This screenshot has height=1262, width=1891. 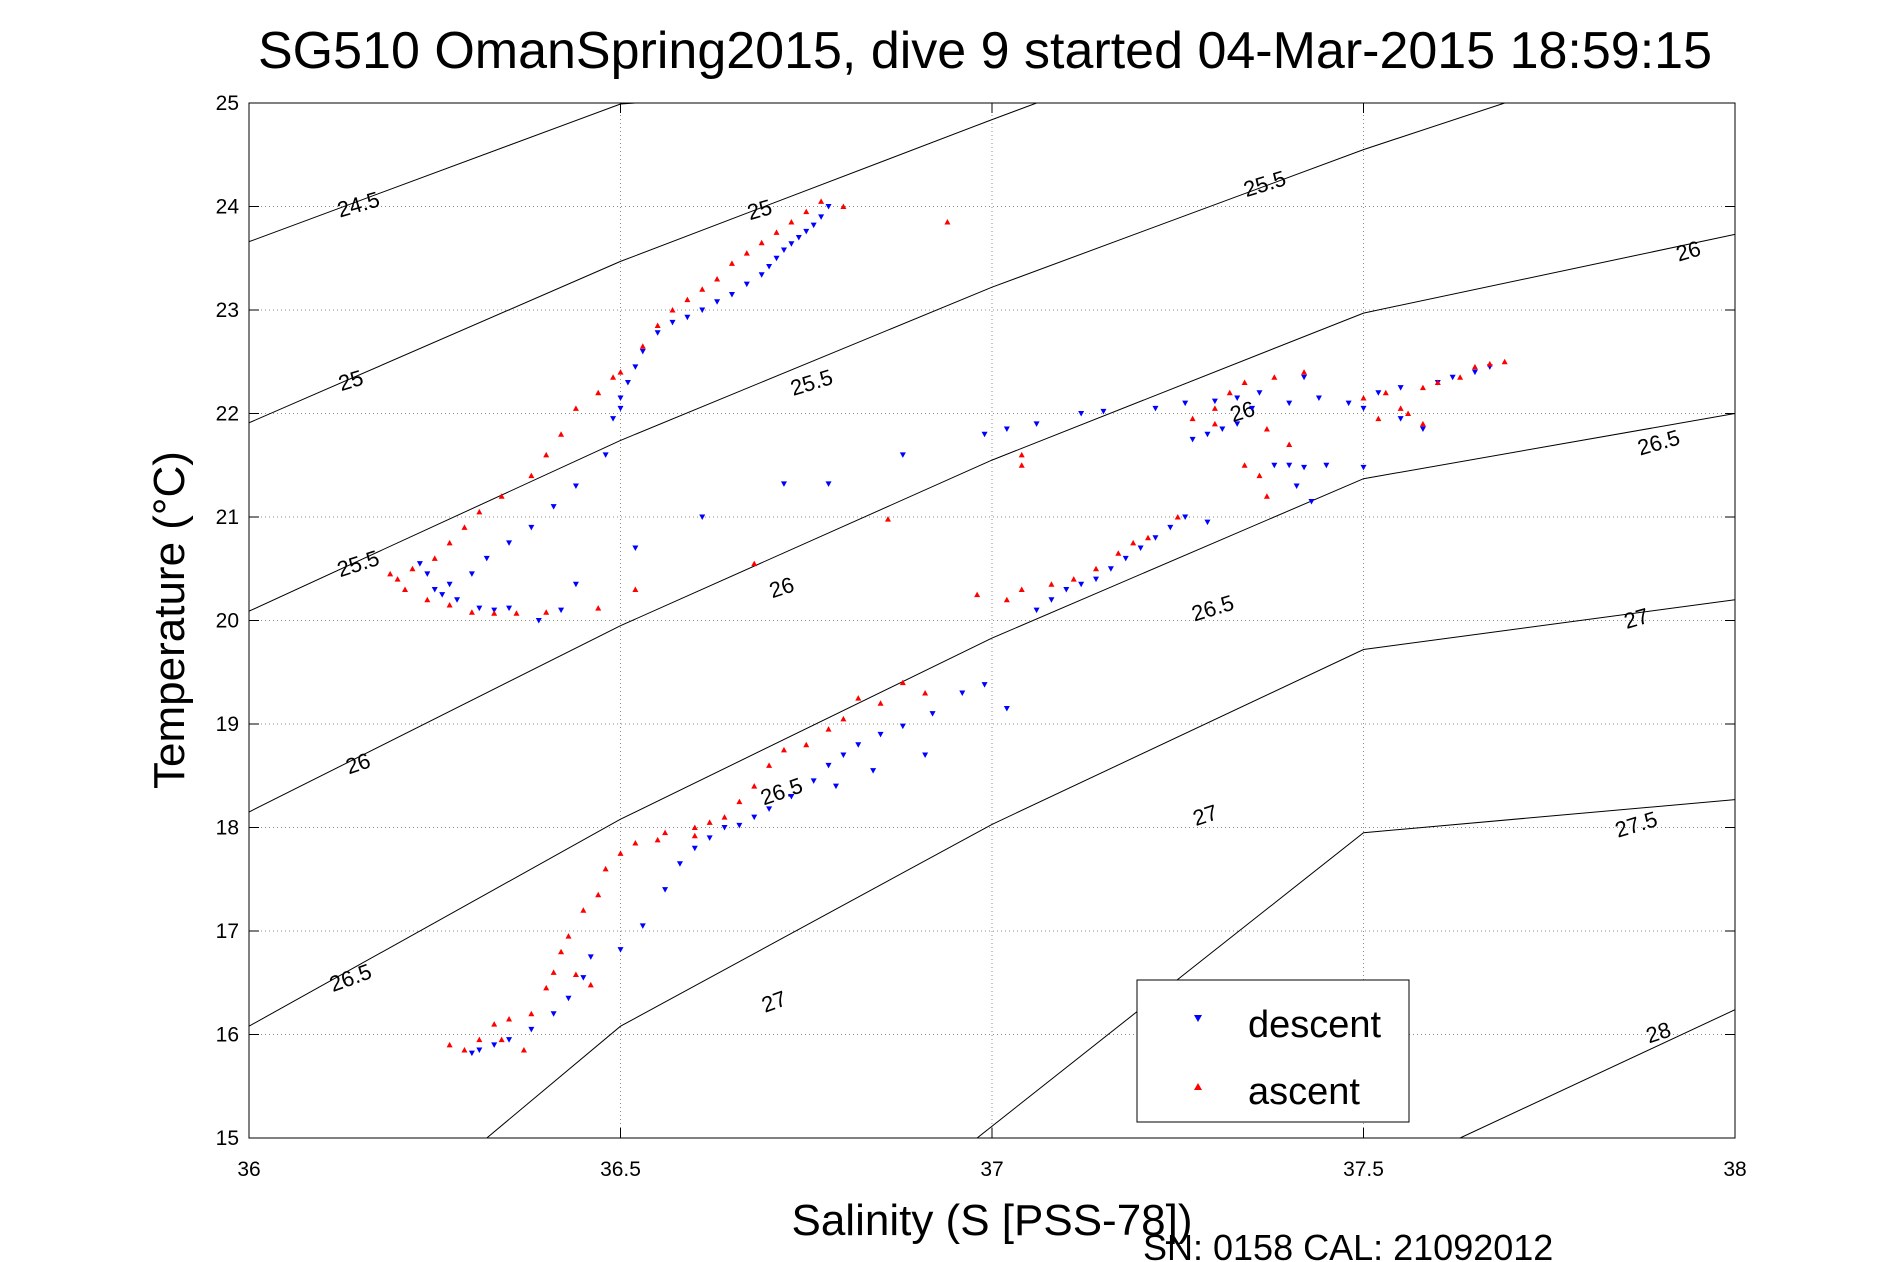 I want to click on legend-label-descent: descent, so click(x=1315, y=1025).